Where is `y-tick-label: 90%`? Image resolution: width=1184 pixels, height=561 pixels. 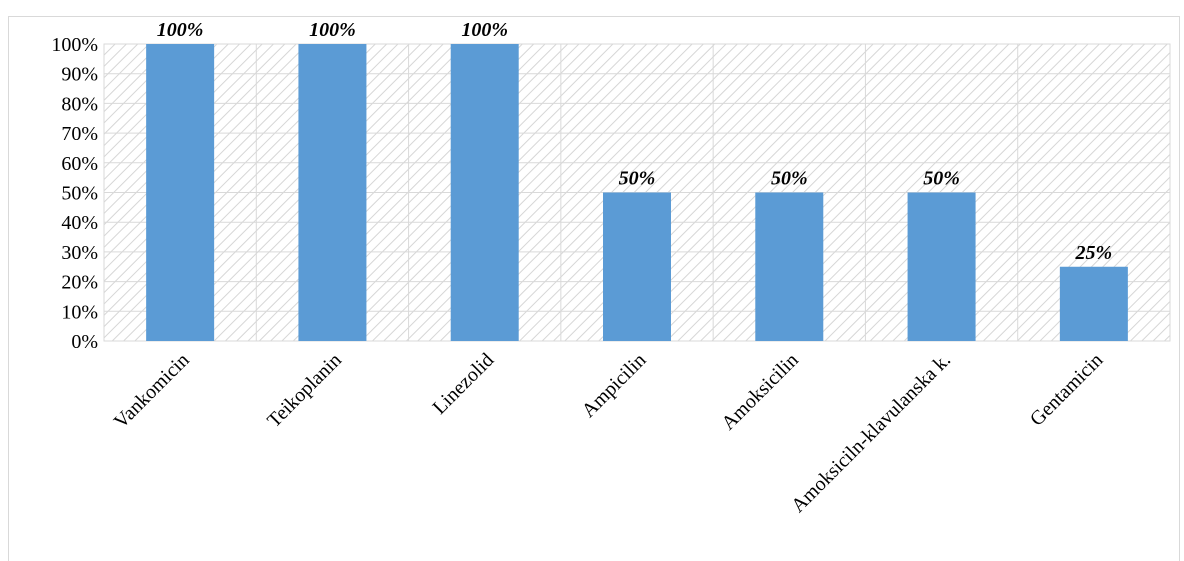
y-tick-label: 90% is located at coordinates (79, 75).